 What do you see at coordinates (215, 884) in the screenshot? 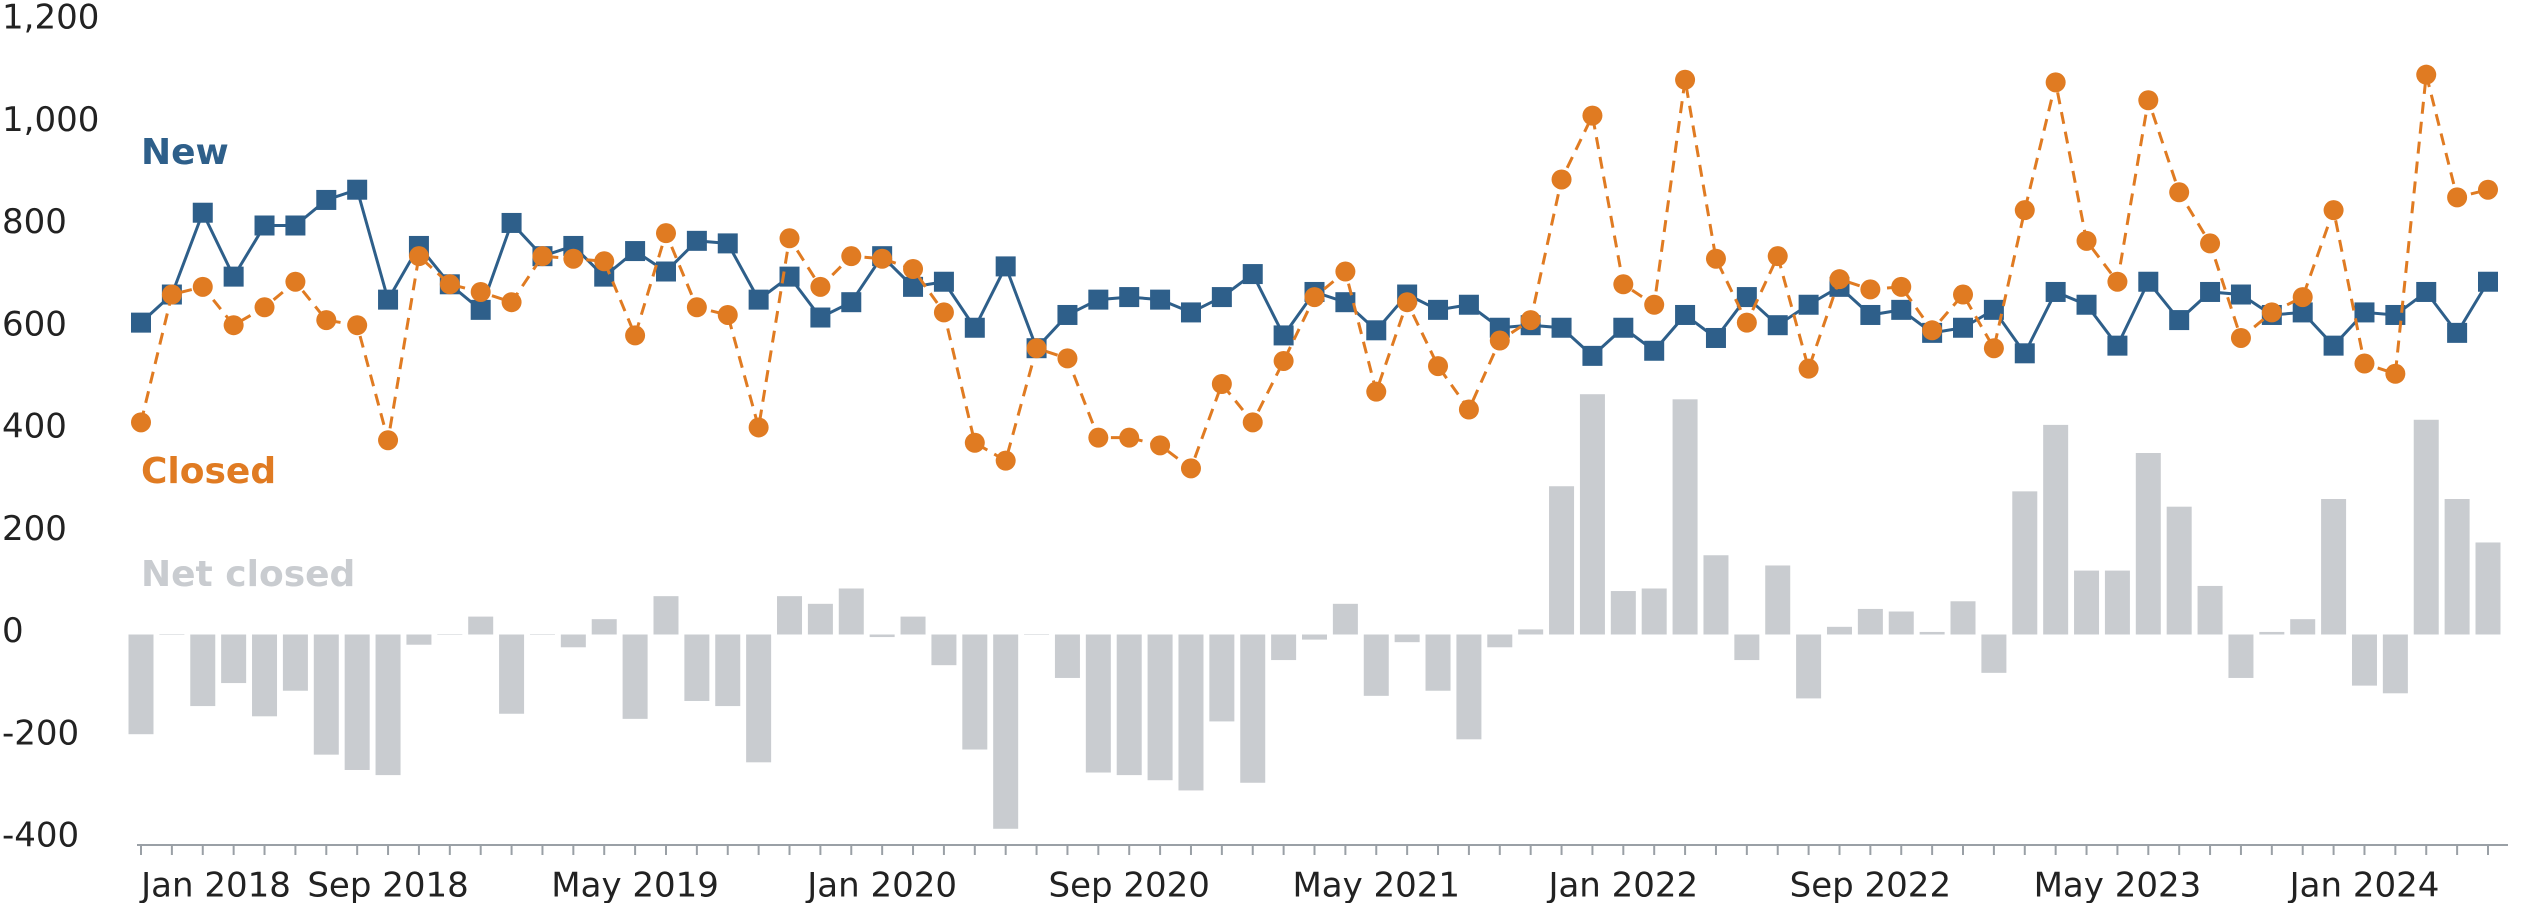
I see `x-tick-label: Jan 2018` at bounding box center [215, 884].